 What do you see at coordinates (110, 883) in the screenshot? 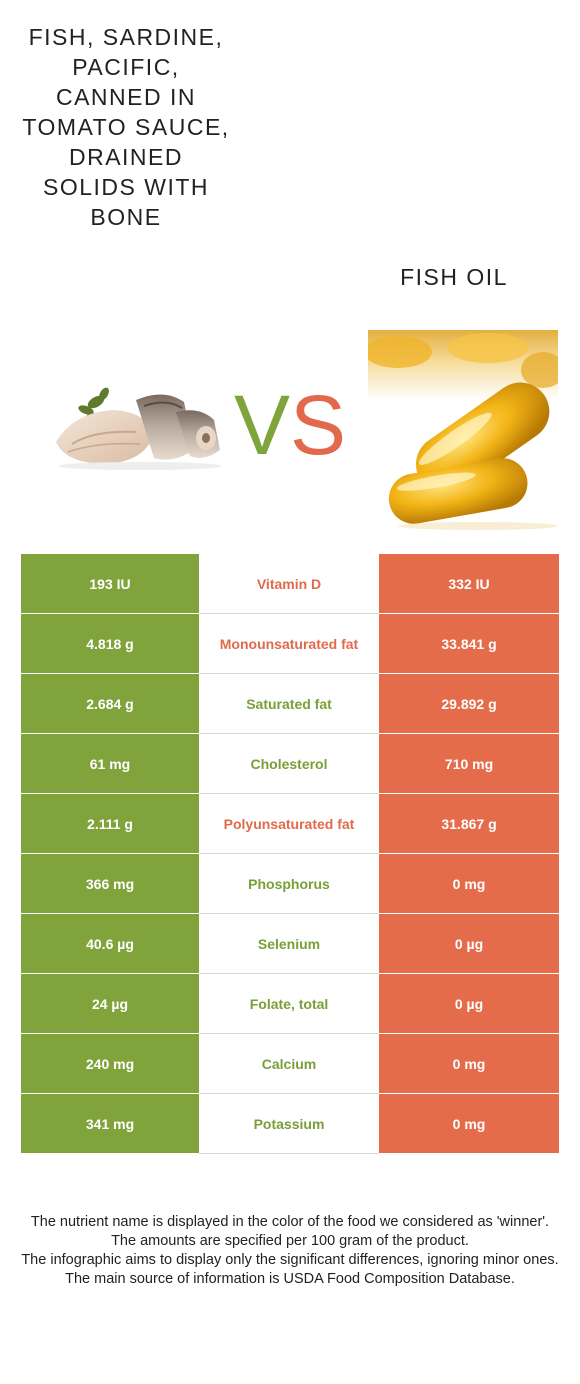
I see `left-food-value: 366 mg` at bounding box center [110, 883].